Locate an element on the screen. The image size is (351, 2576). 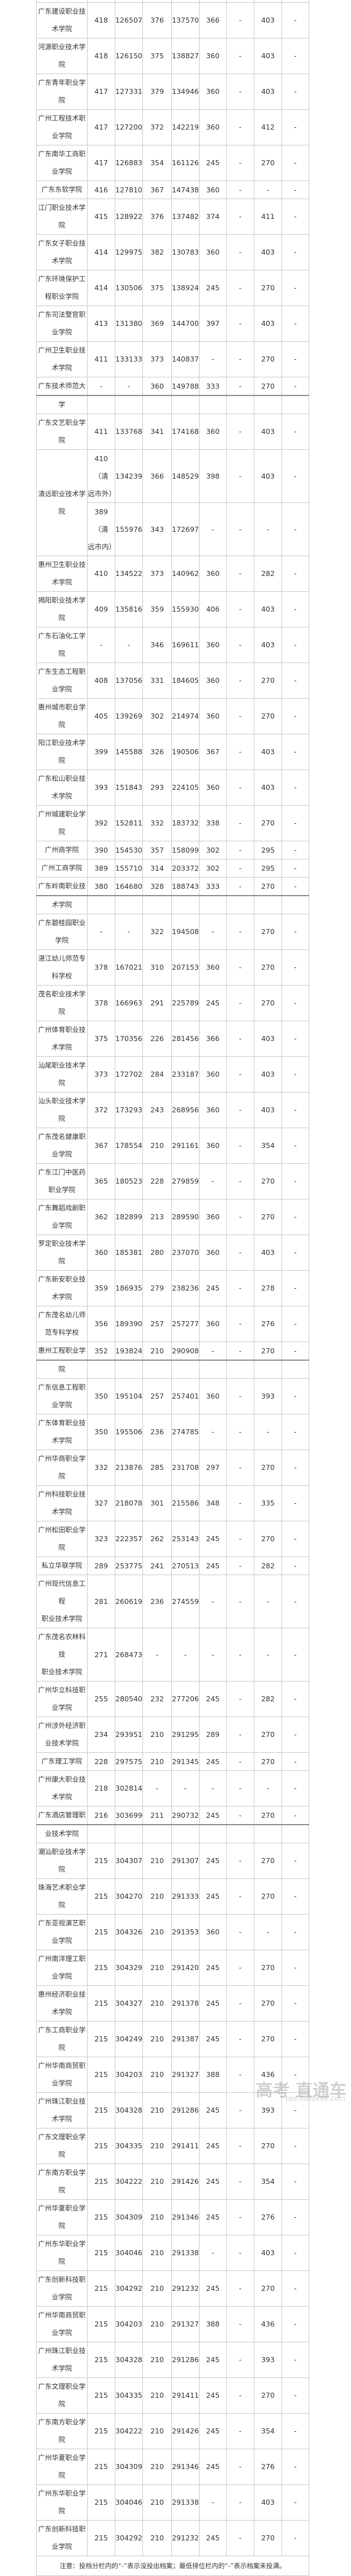
table-row: 广东南华工商职 业学院 417 126883 354 161126 245-270- is located at coordinates (172, 163).